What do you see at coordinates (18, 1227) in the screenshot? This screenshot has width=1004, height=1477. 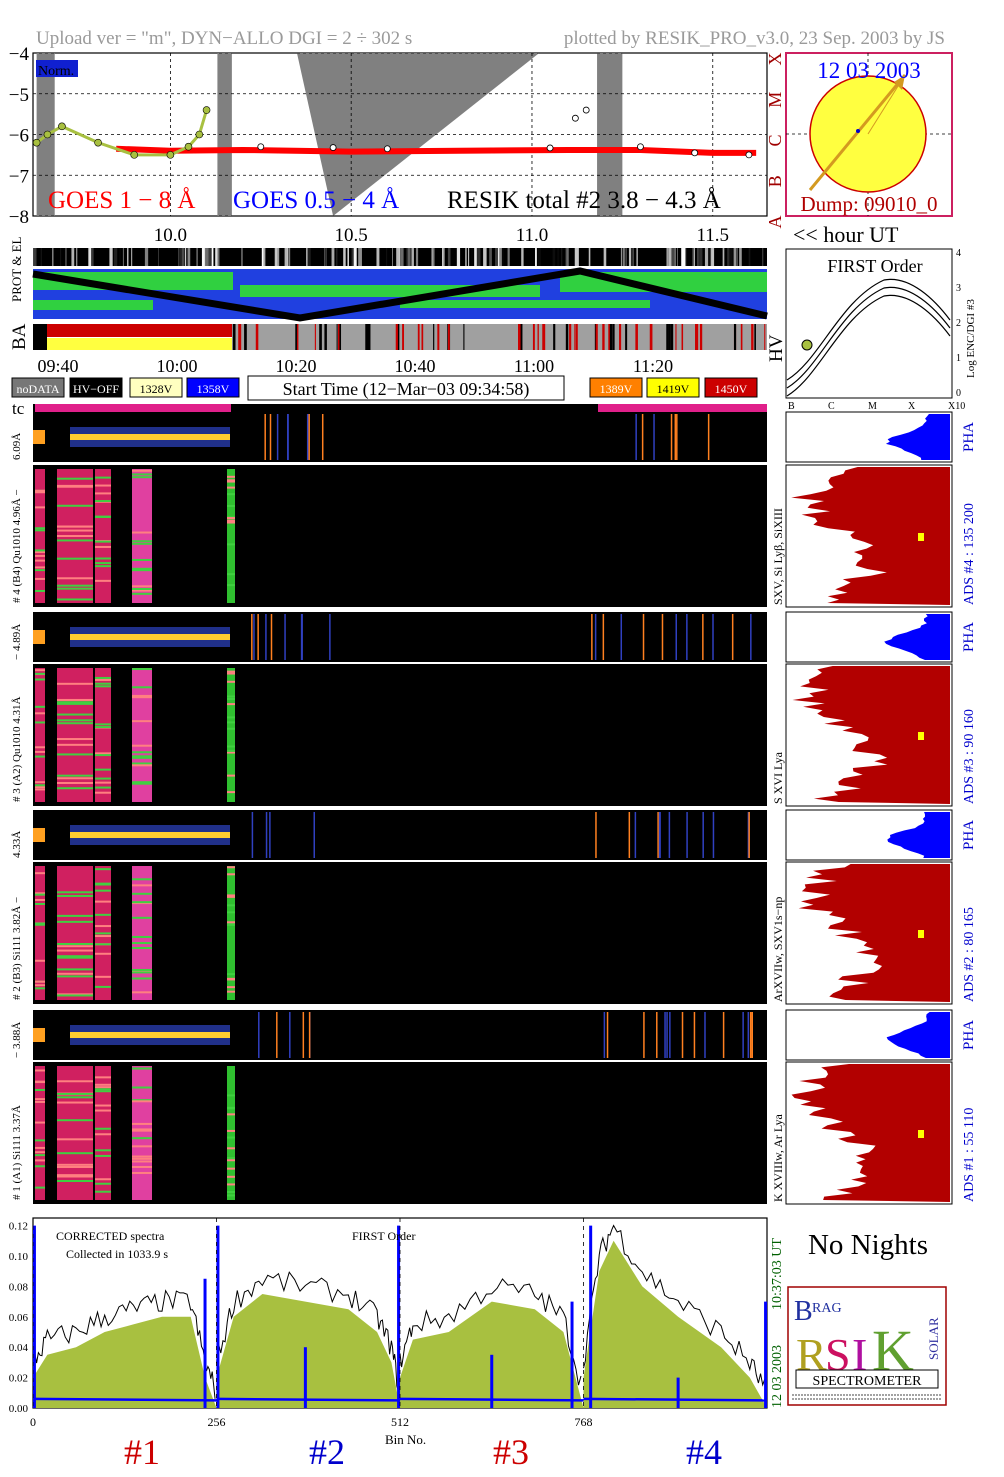 I see `spectrum-y-tick: 0.12` at bounding box center [18, 1227].